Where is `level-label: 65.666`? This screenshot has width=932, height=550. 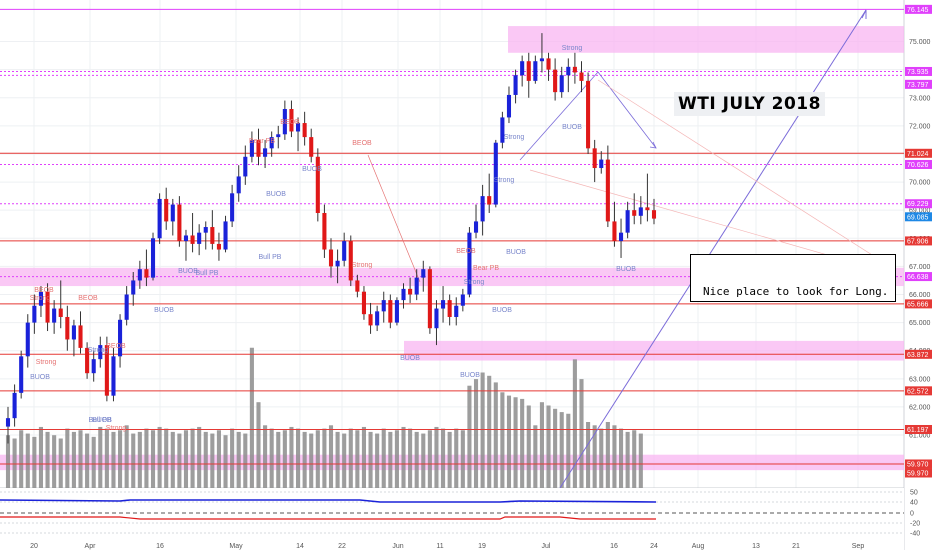 level-label: 65.666 is located at coordinates (918, 304).